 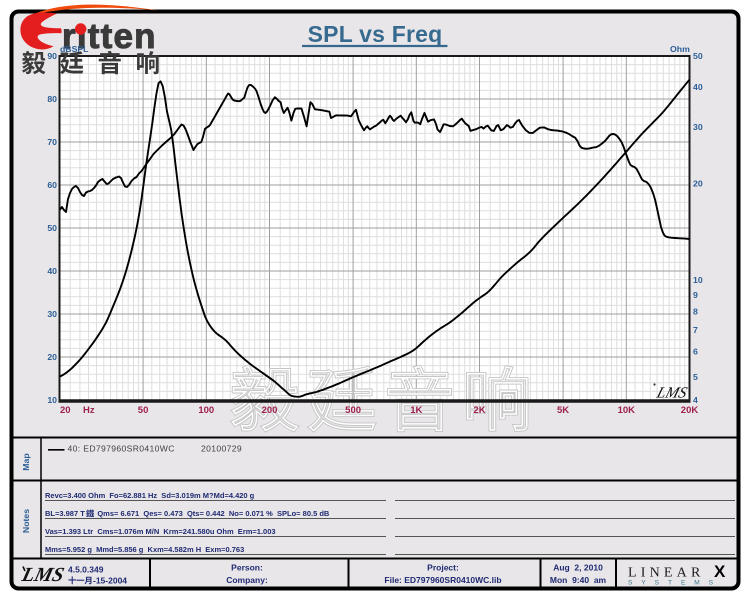 What do you see at coordinates (206, 410) in the screenshot?
I see `svg-text: 100` at bounding box center [206, 410].